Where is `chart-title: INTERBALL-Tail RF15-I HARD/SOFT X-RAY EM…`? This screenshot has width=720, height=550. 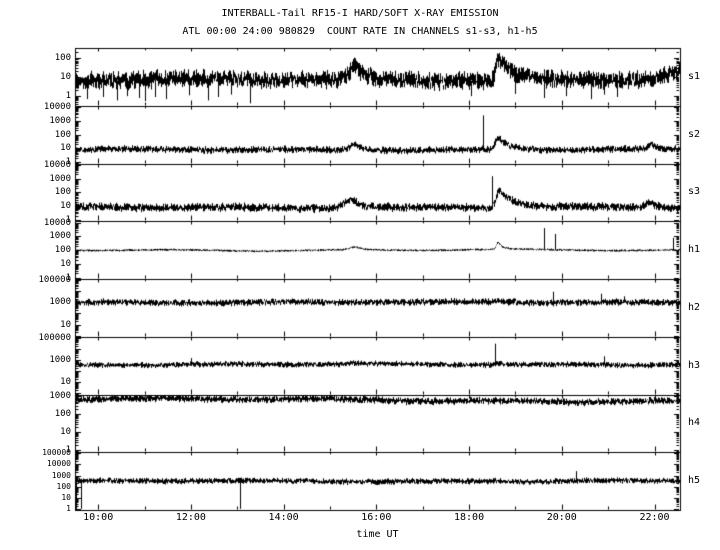 chart-title: INTERBALL-Tail RF15-I HARD/SOFT X-RAY EM… is located at coordinates (360, 13).